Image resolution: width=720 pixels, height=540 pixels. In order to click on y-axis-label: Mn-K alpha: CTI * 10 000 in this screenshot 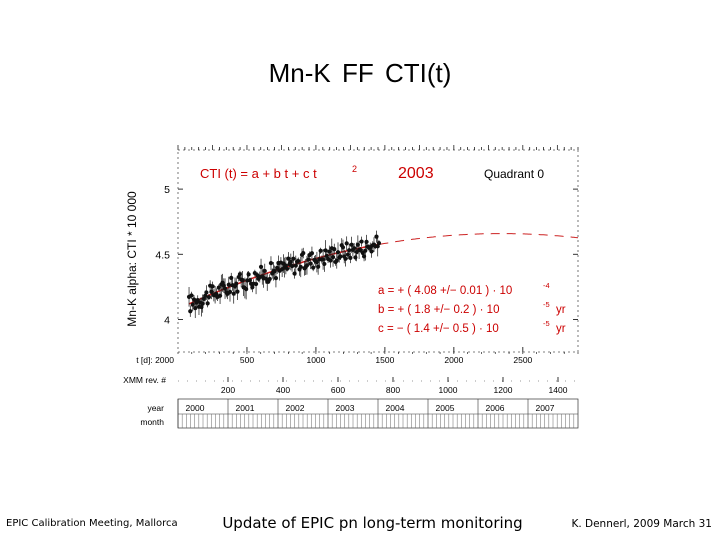, I will do `click(132, 259)`.